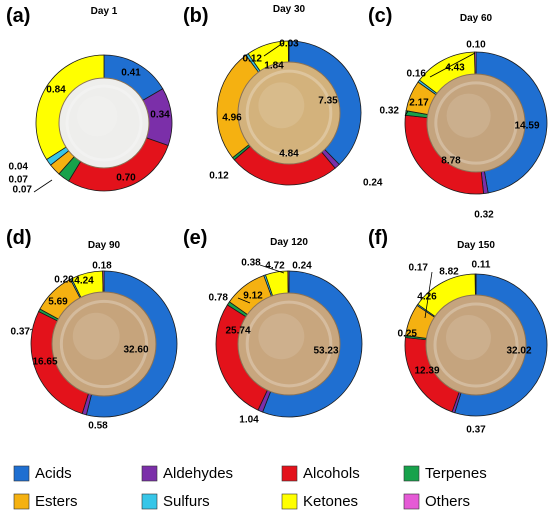 The height and width of the screenshot is (513, 550). Describe the element at coordinates (249, 420) in the screenshot. I see `value-label-aldehydes: 1.04` at that location.